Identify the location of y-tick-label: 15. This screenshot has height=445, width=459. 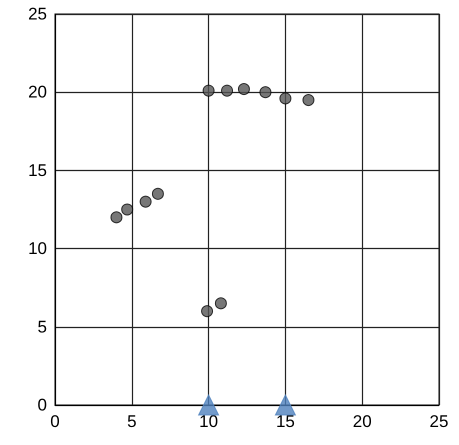
(37, 170).